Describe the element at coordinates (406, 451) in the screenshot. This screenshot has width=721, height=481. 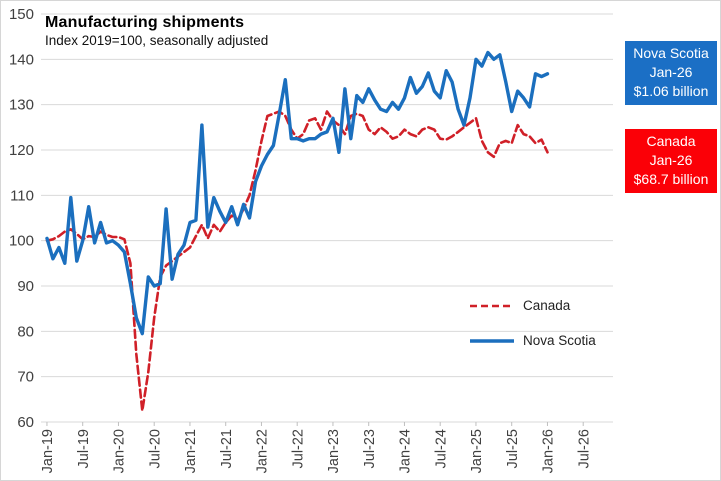
I see `x-axis-tick-label: Jan-24` at that location.